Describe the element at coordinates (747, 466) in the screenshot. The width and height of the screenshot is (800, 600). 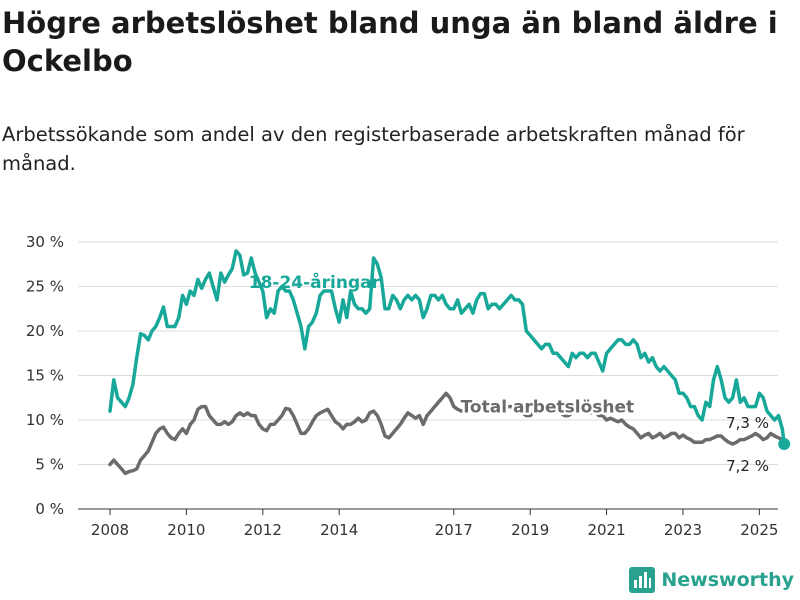
I see `end-label-total: 7,2 %` at that location.